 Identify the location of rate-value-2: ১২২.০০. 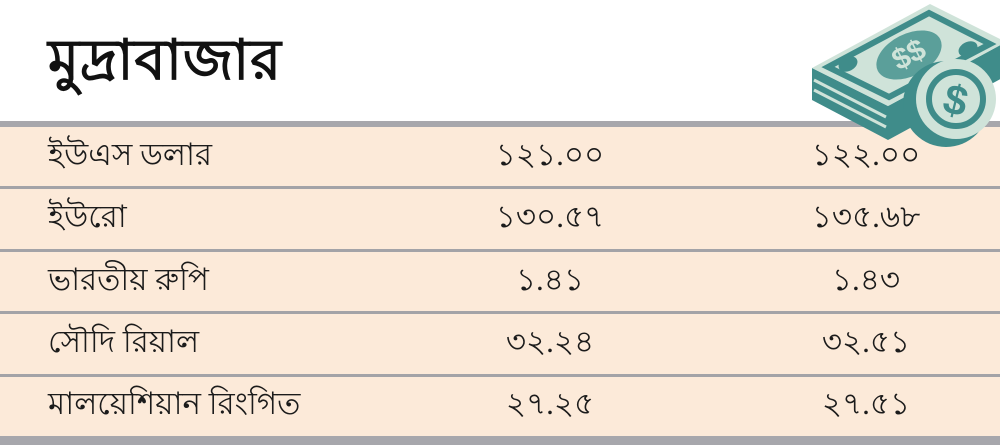
(866, 154).